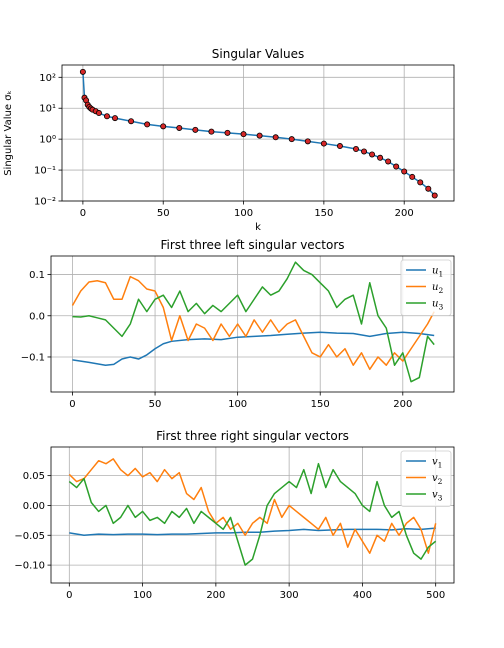 This screenshot has width=504, height=648. I want to click on y-tick-label: 0.1, so click(37, 275).